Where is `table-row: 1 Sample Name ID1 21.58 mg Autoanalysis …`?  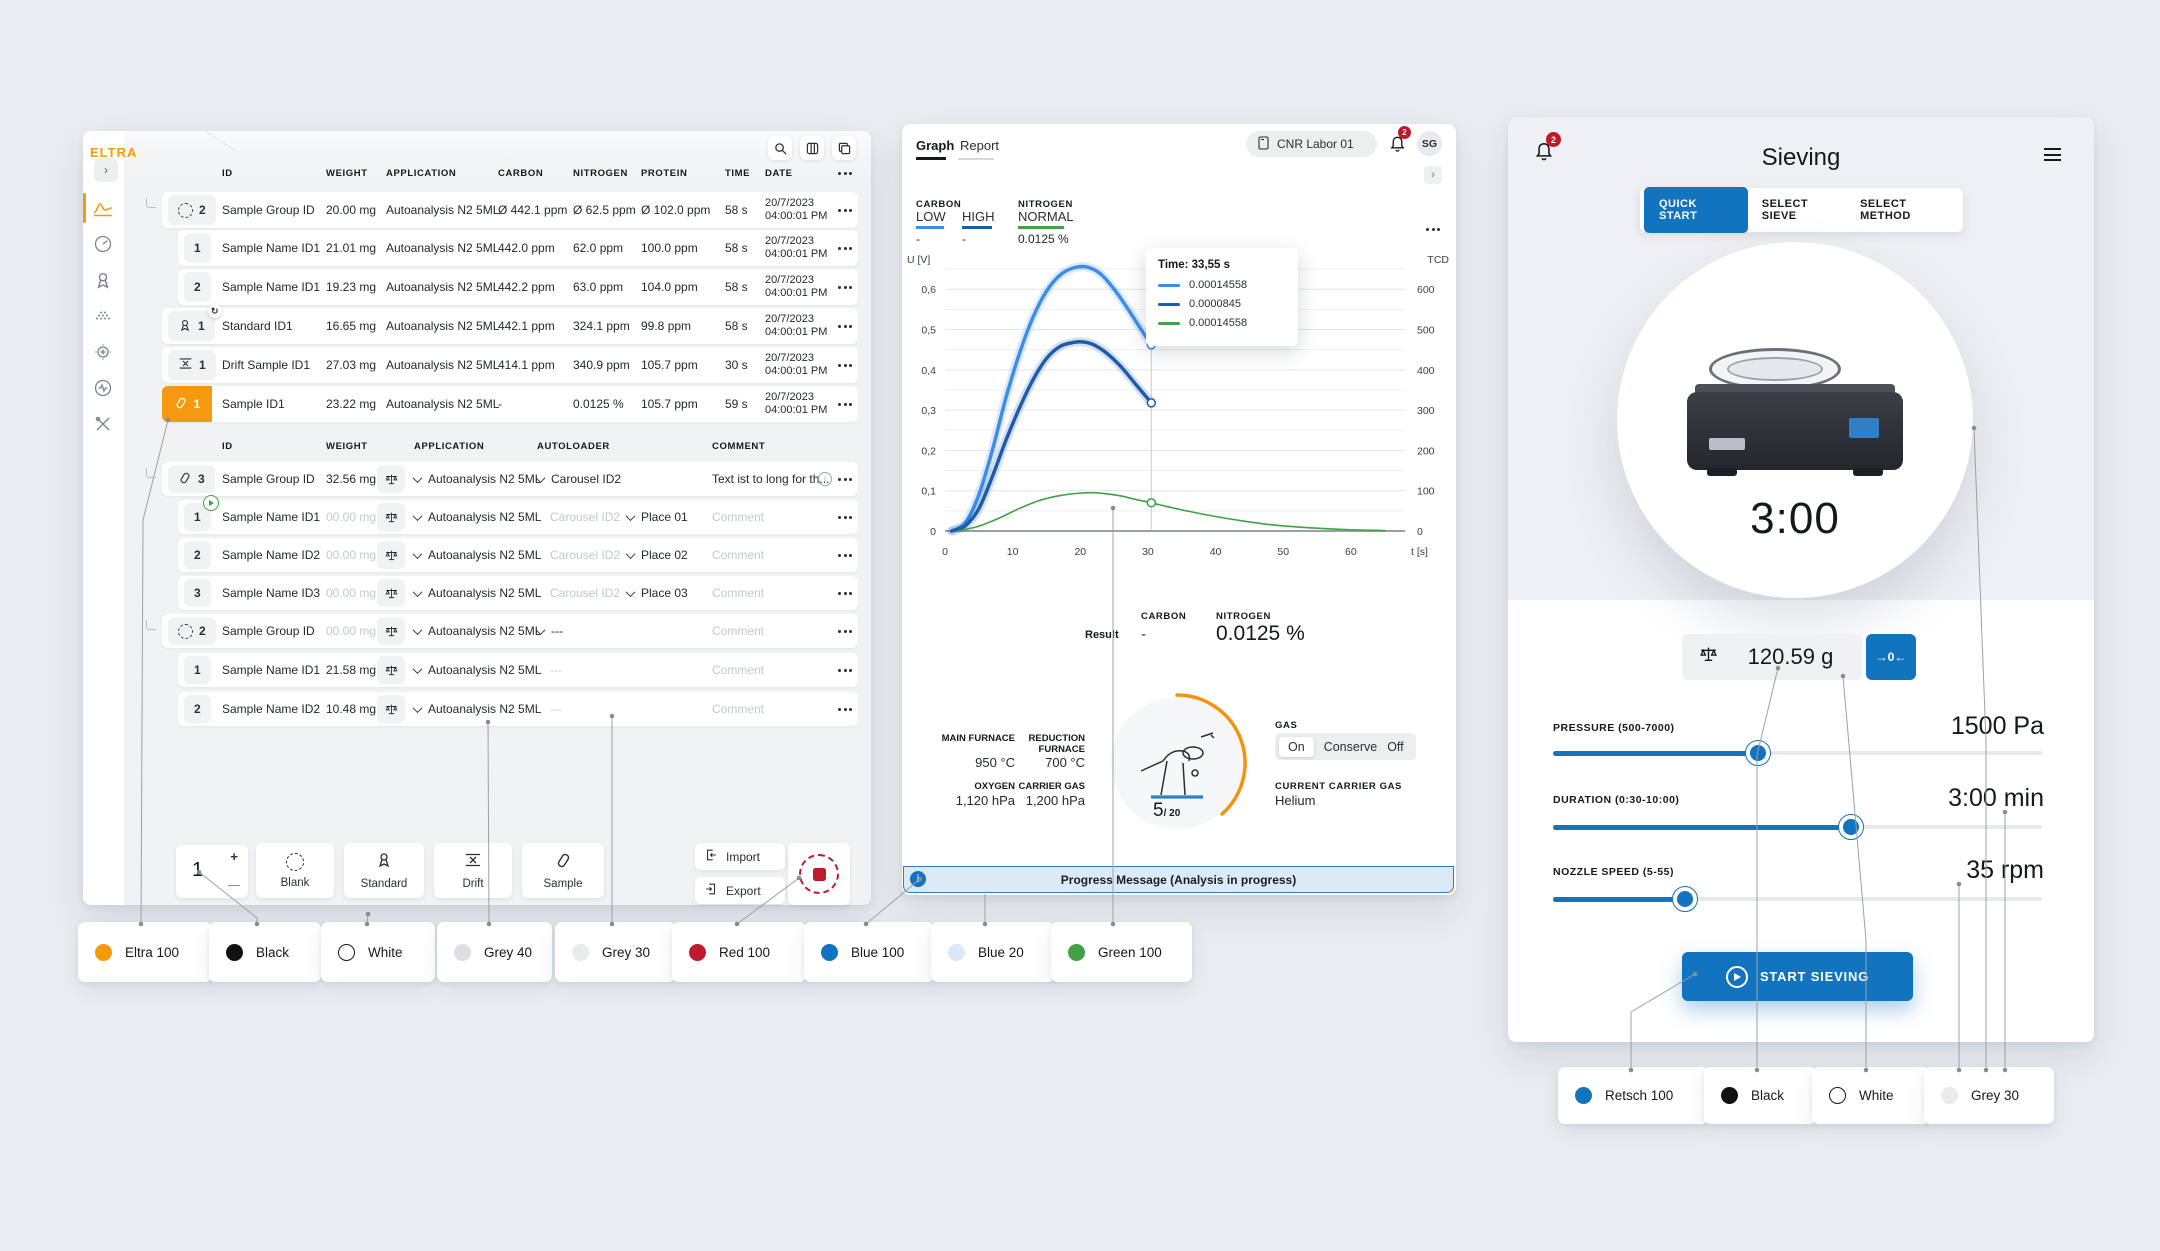
table-row: 1 Sample Name ID1 21.58 mg Autoanalysis … is located at coordinates (518, 670).